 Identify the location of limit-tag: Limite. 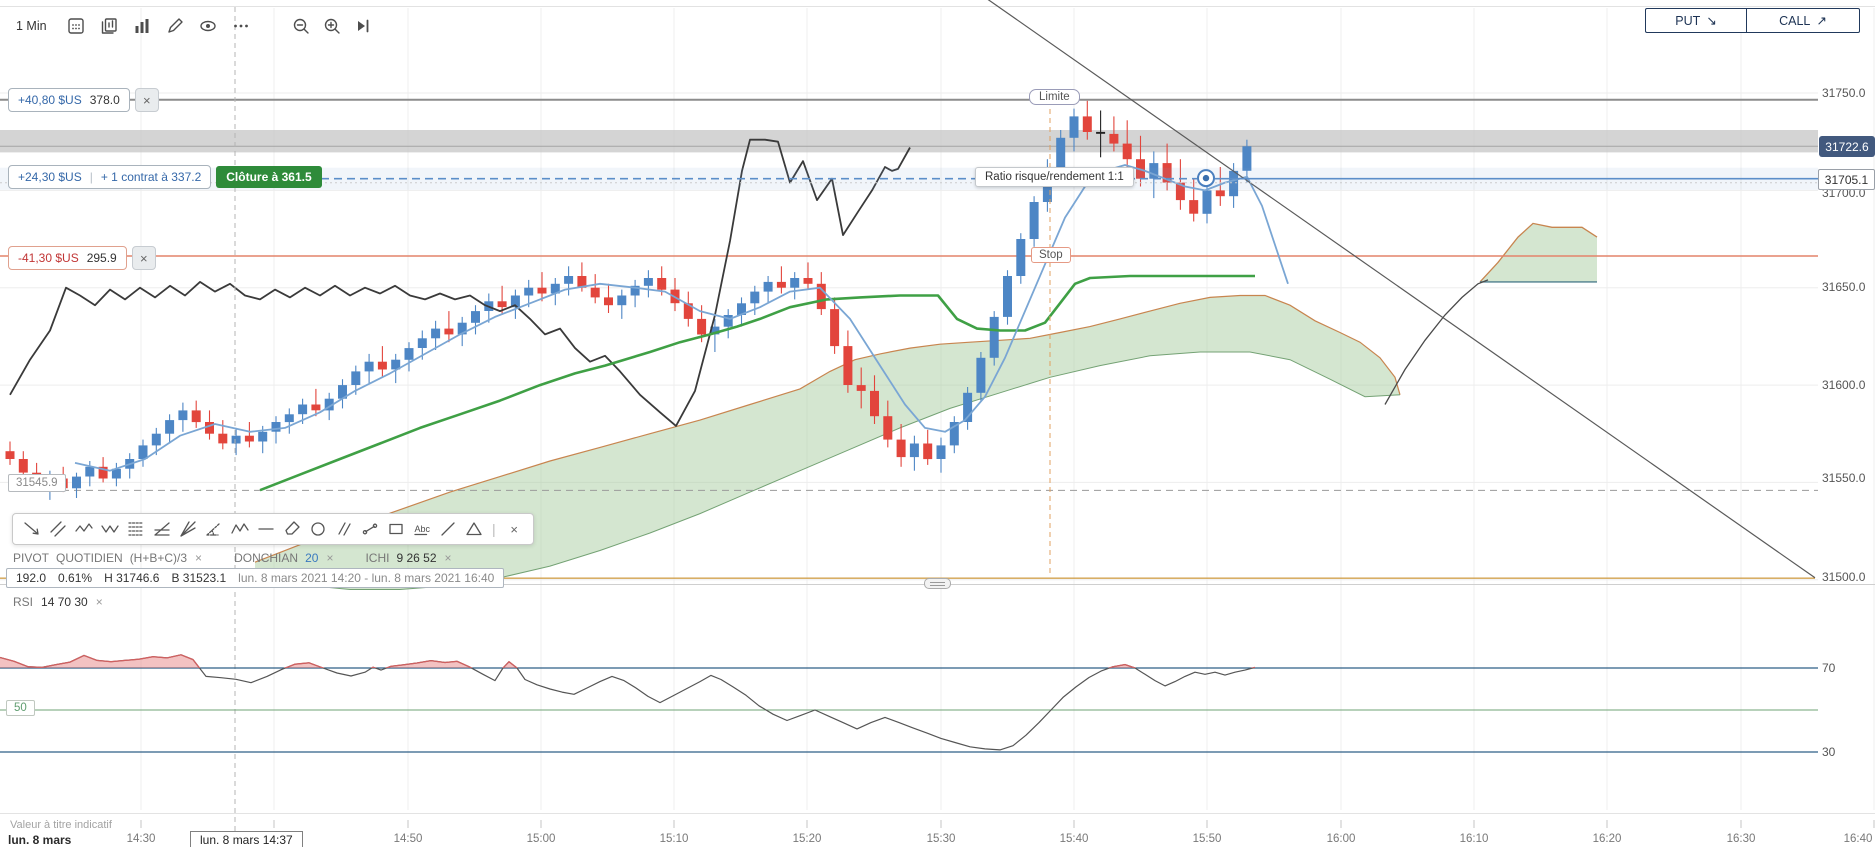
(1054, 97).